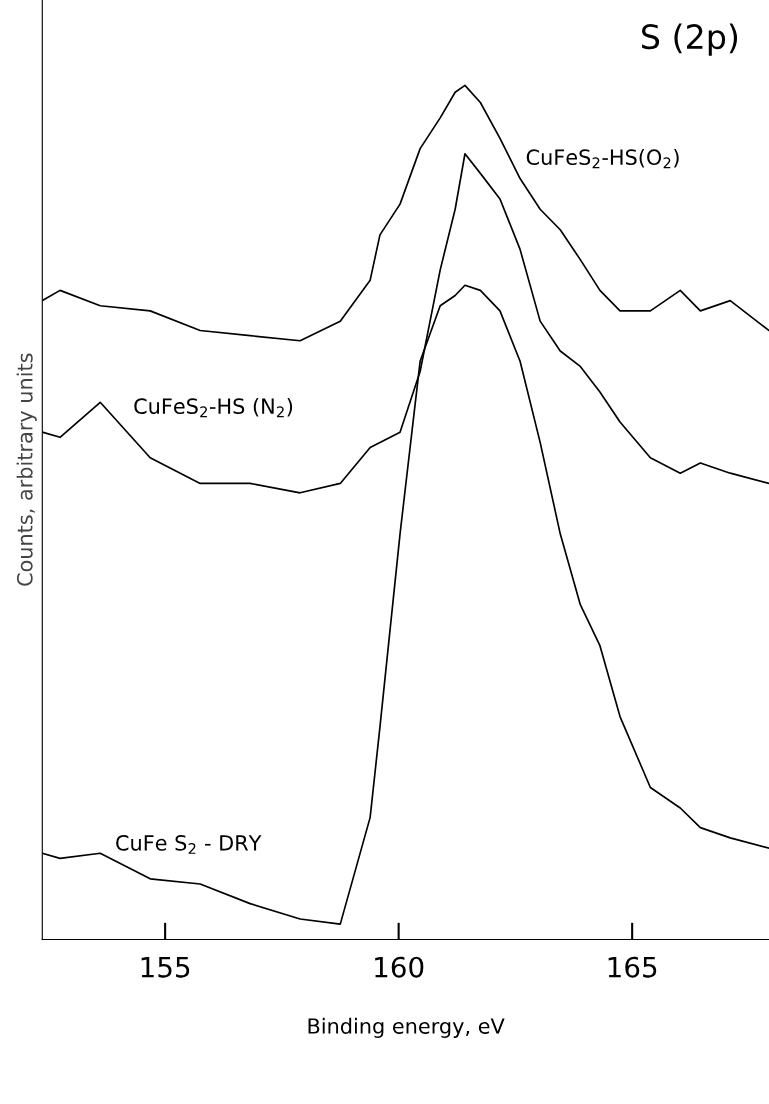 The image size is (769, 1104). Describe the element at coordinates (632, 967) in the screenshot. I see `x-tick-label: 165` at that location.